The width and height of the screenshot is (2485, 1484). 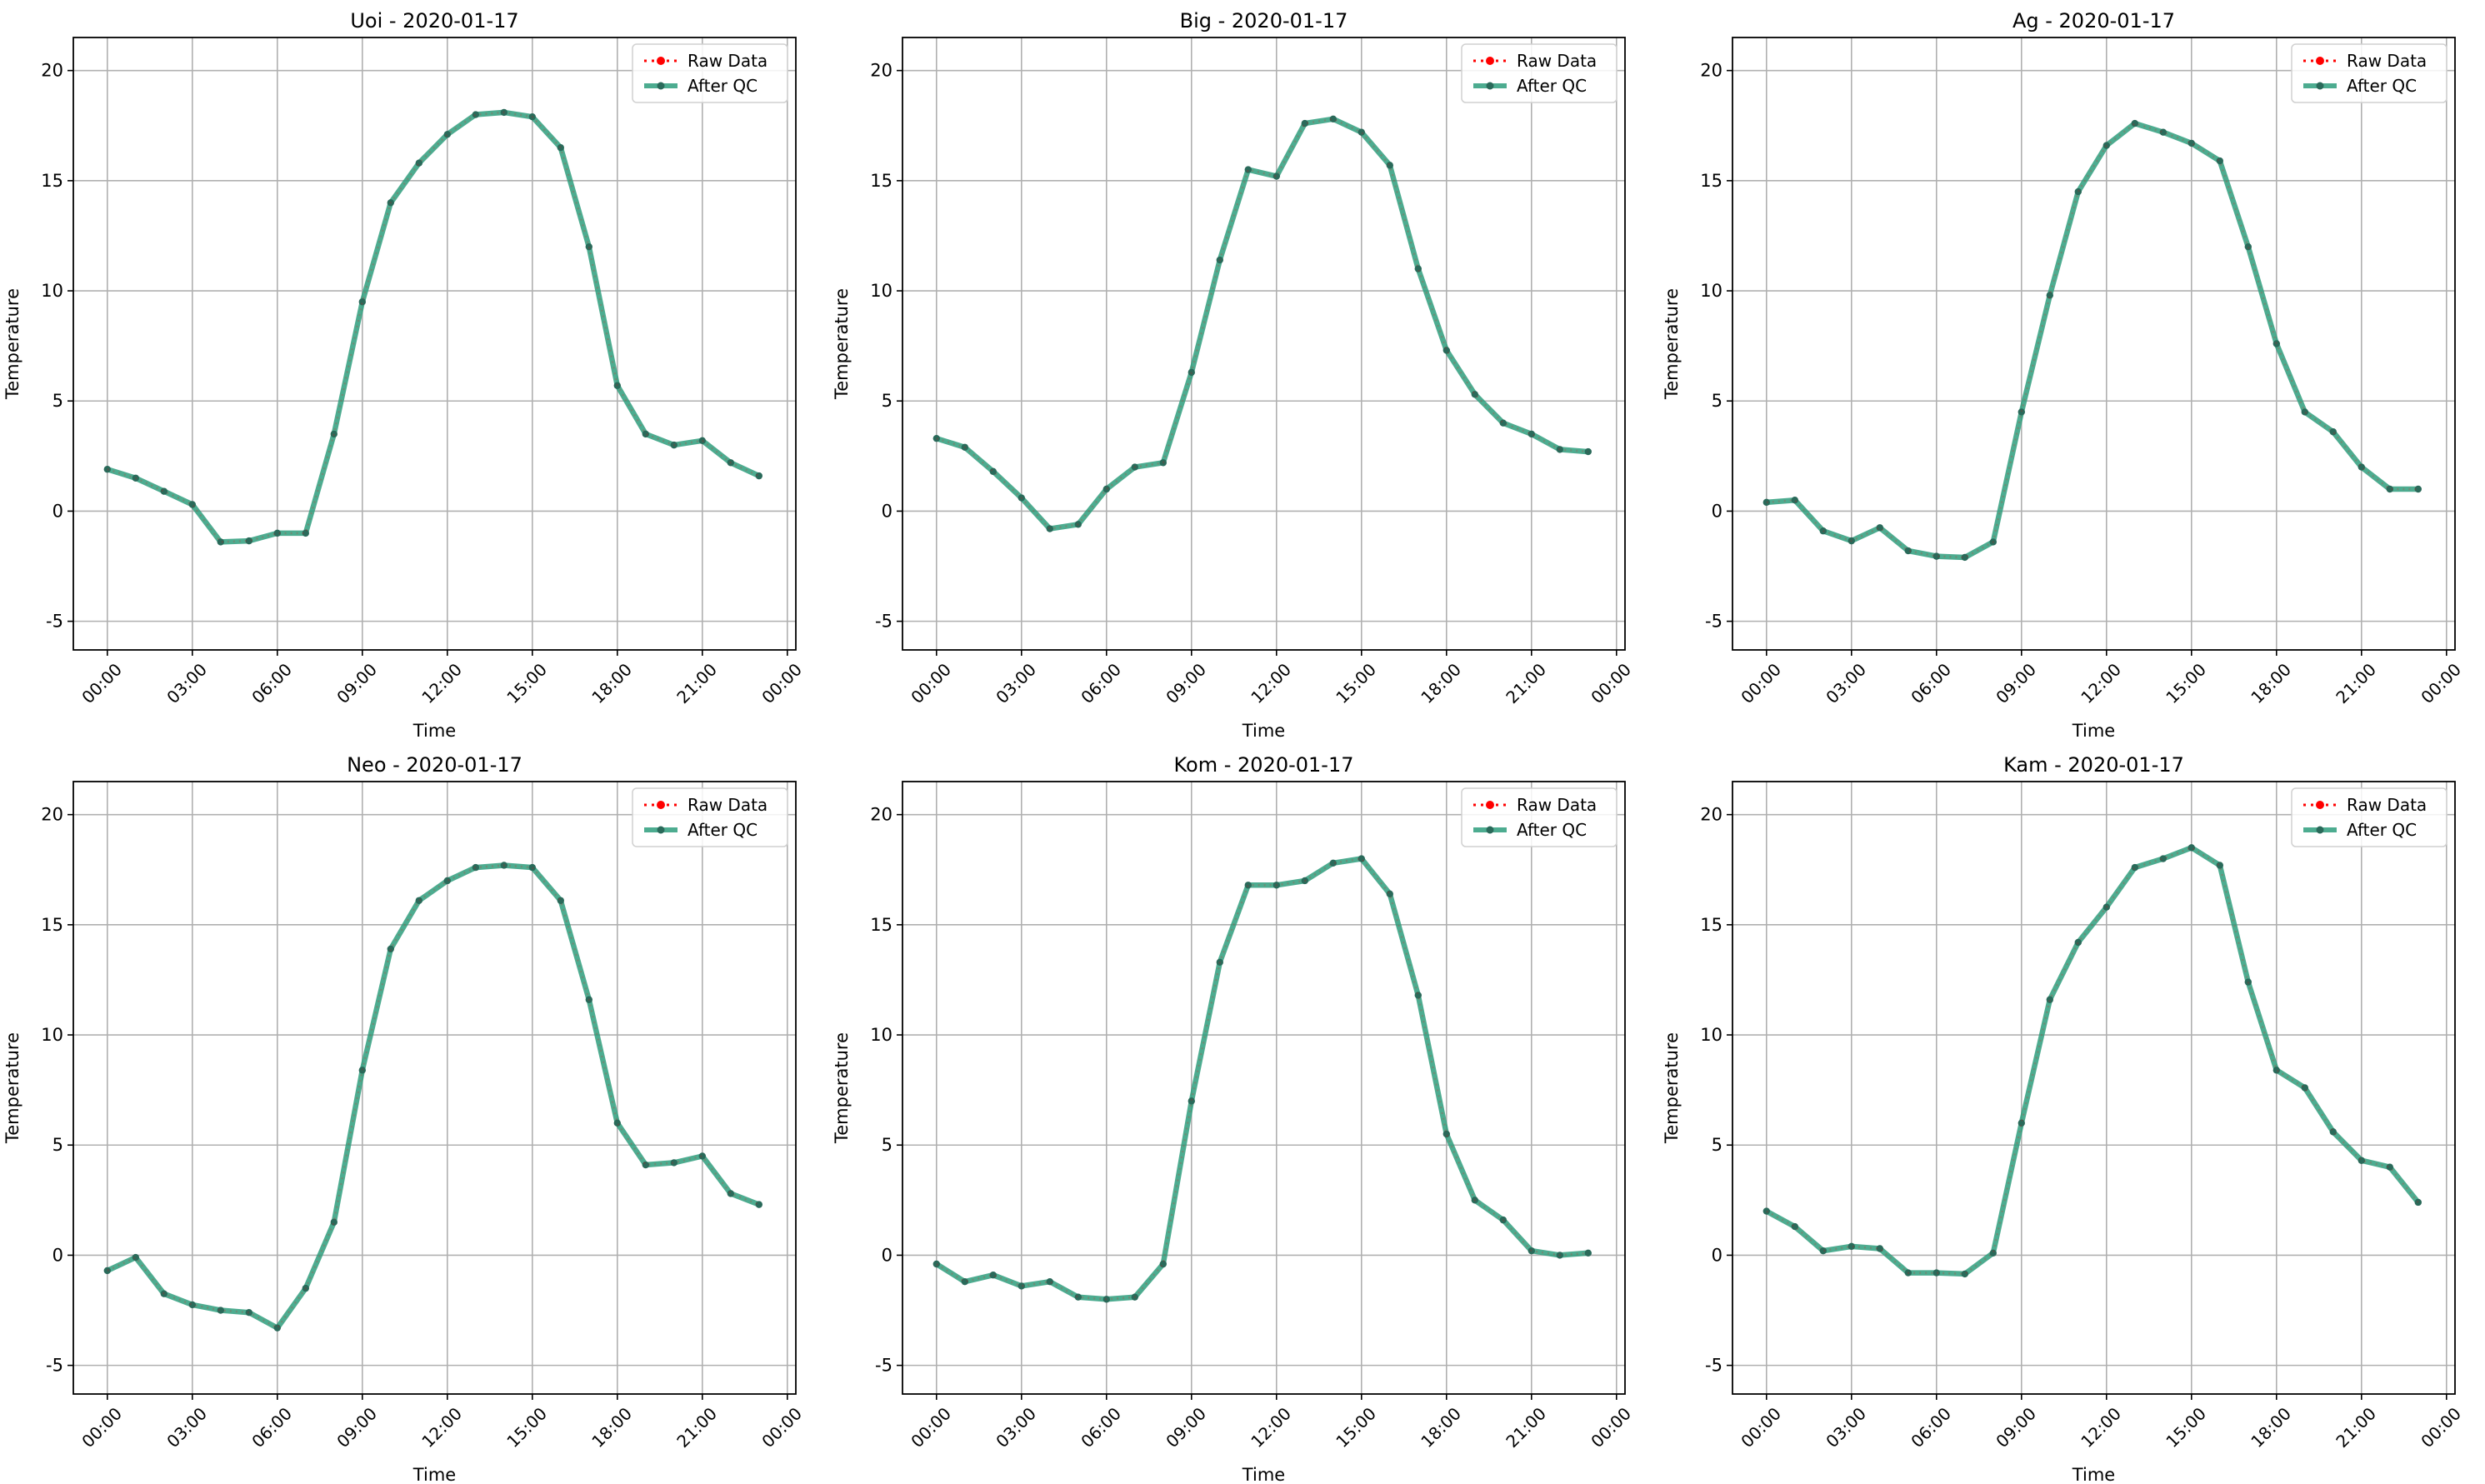 I want to click on subplot-title: Uoi - 2020-01-17, so click(x=434, y=20).